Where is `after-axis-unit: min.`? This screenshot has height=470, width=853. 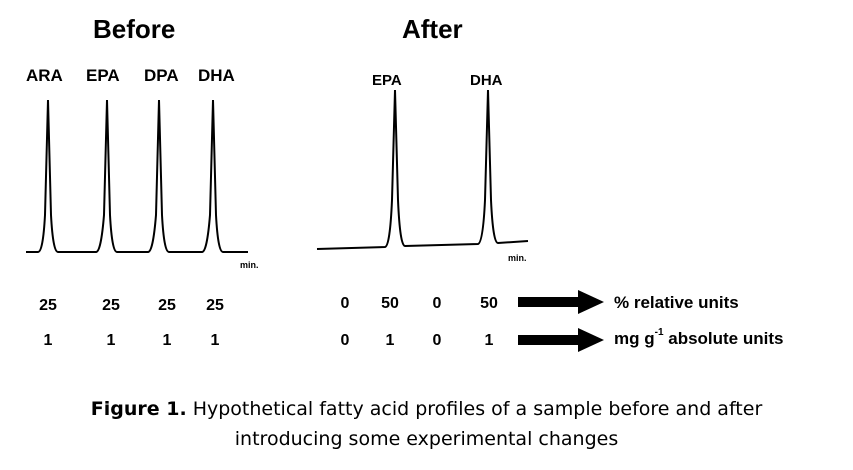
after-axis-unit: min. is located at coordinates (517, 258).